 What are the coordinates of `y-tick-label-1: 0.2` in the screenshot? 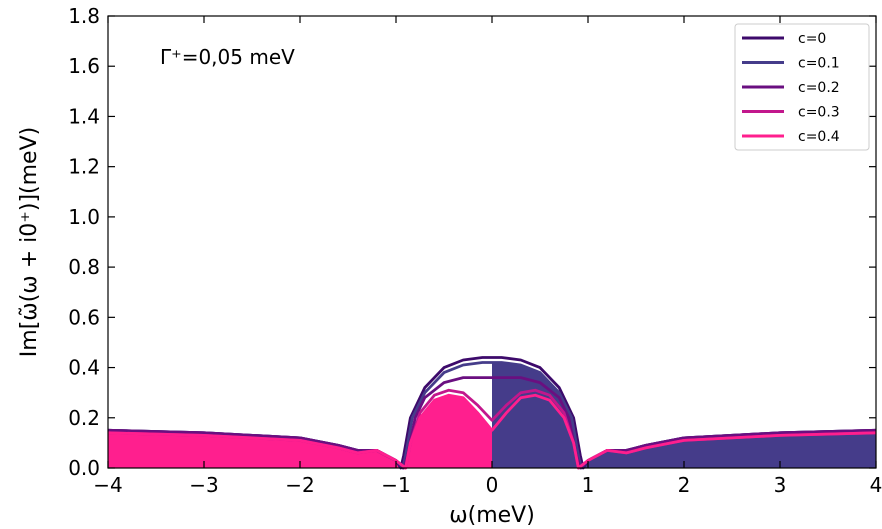 It's located at (84, 418).